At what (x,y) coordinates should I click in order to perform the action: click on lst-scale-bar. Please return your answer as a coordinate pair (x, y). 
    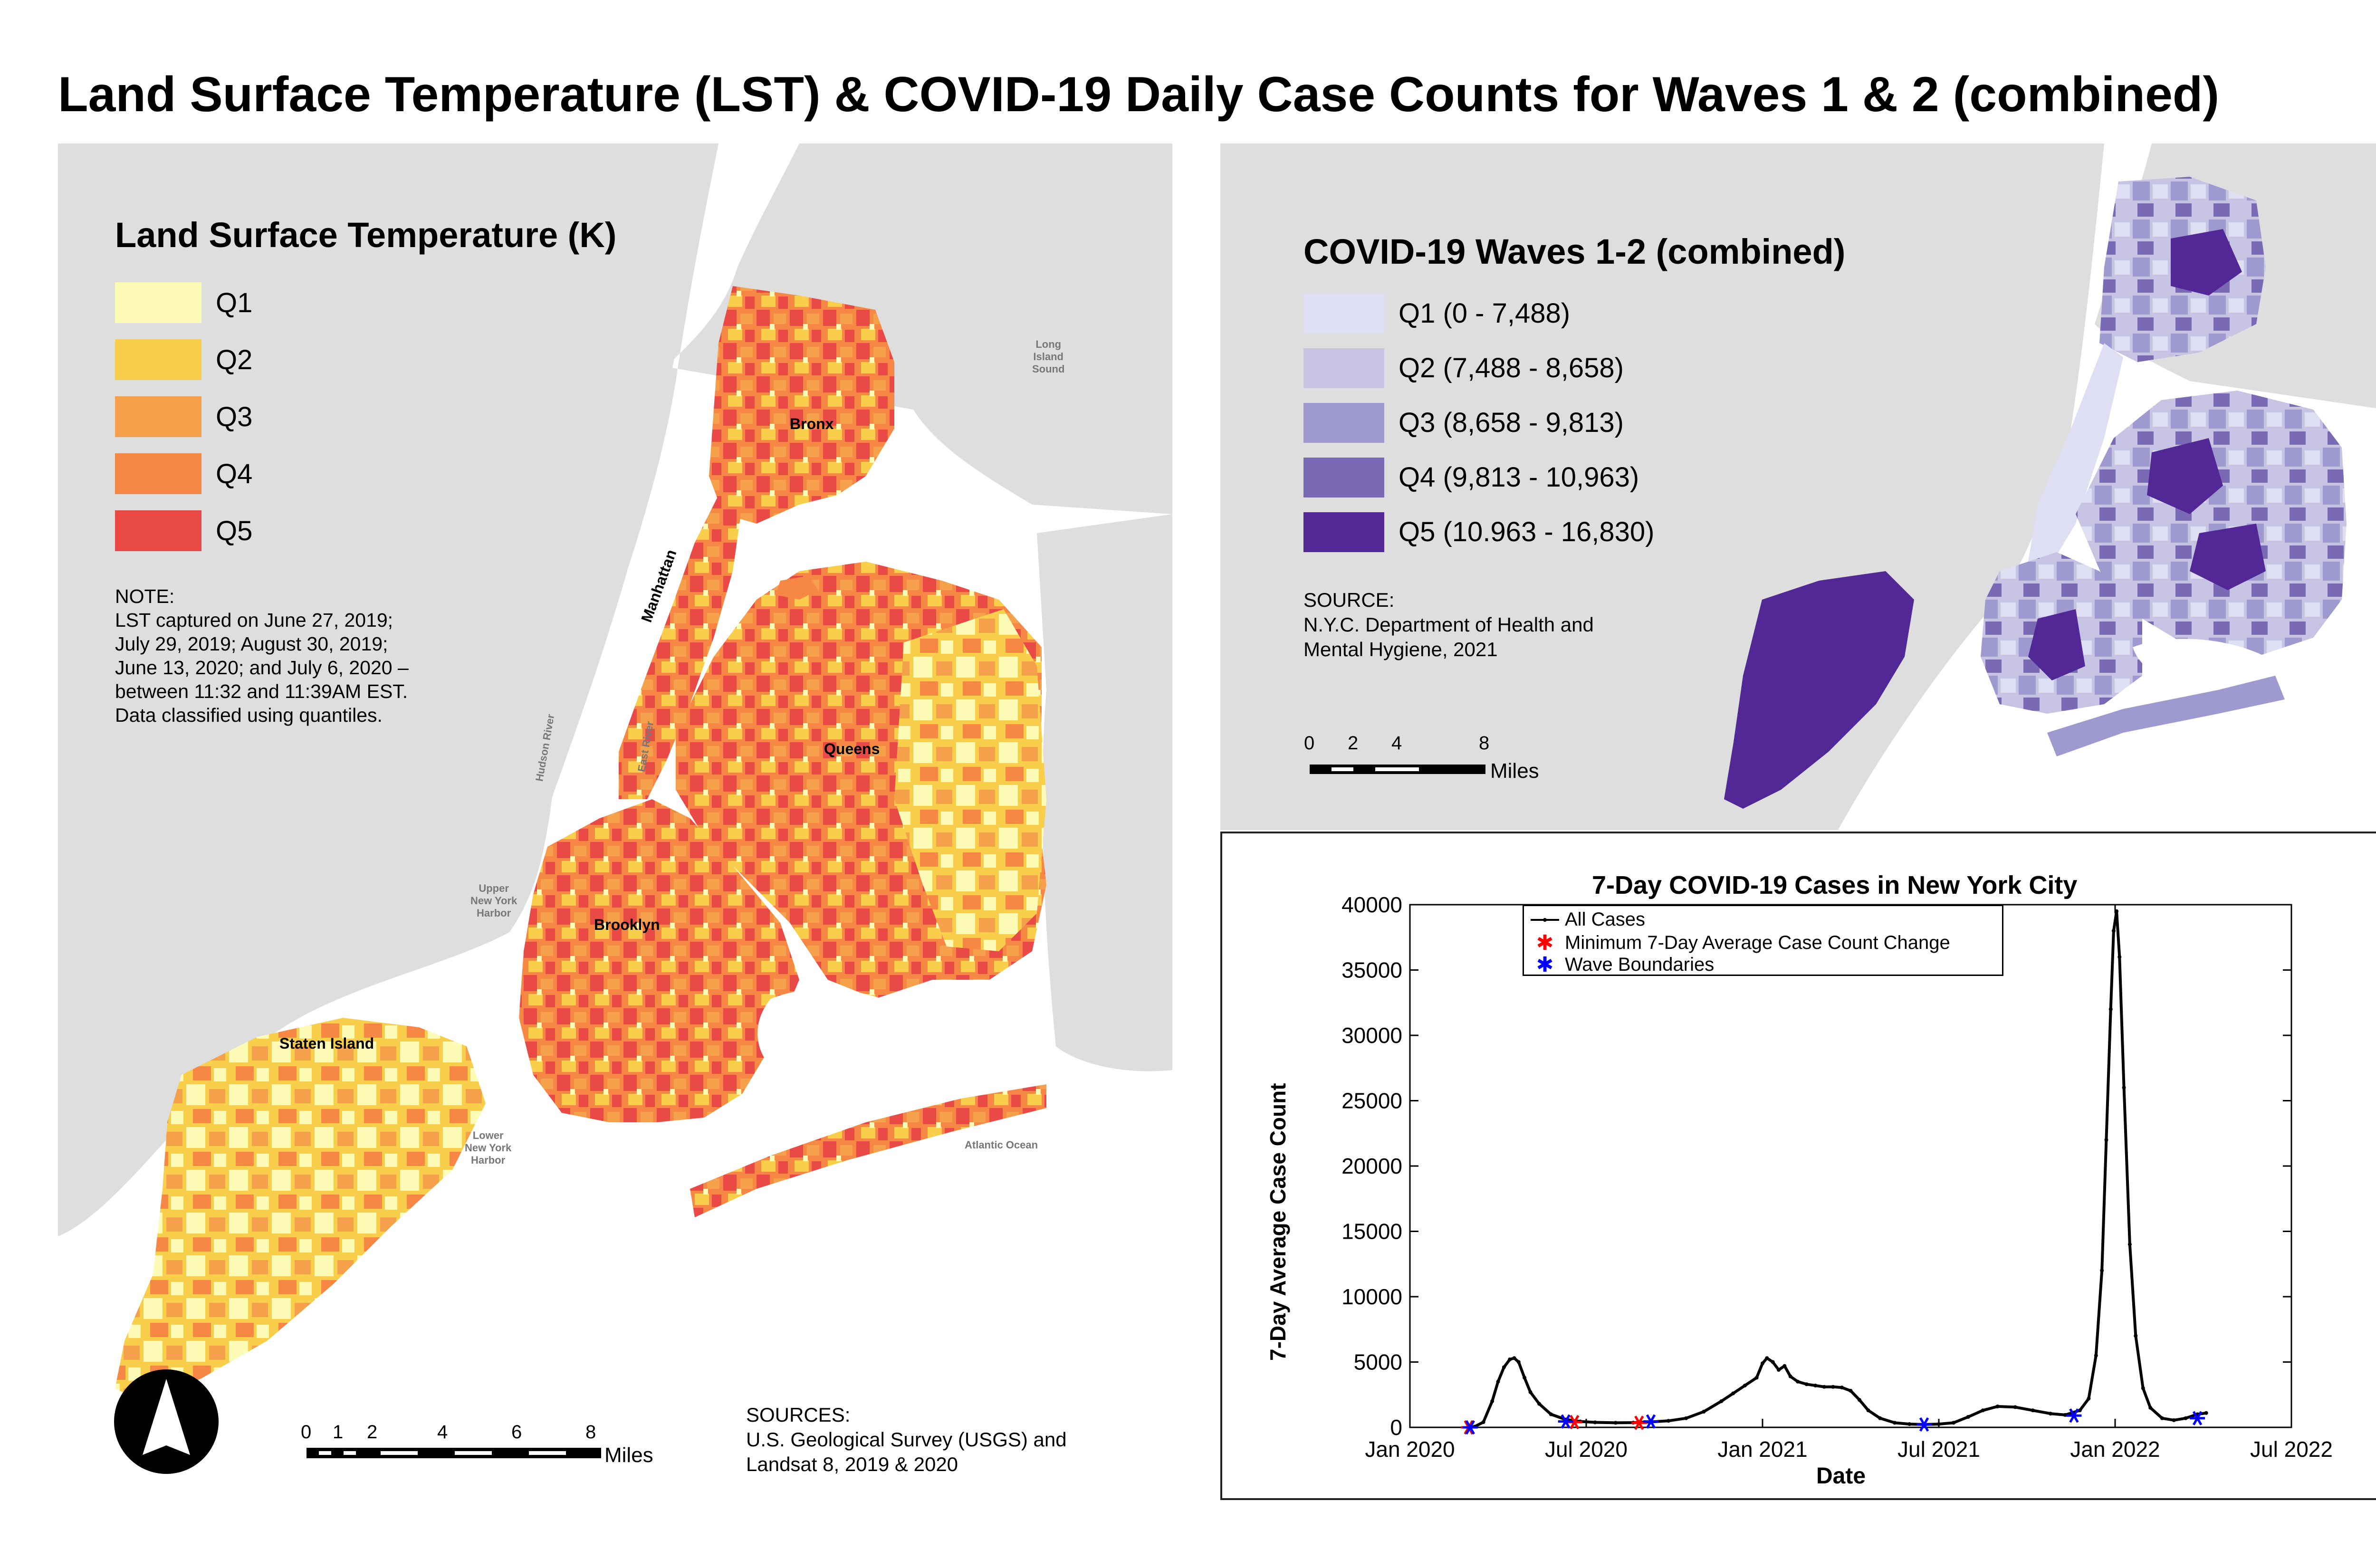
    Looking at the image, I should click on (454, 1453).